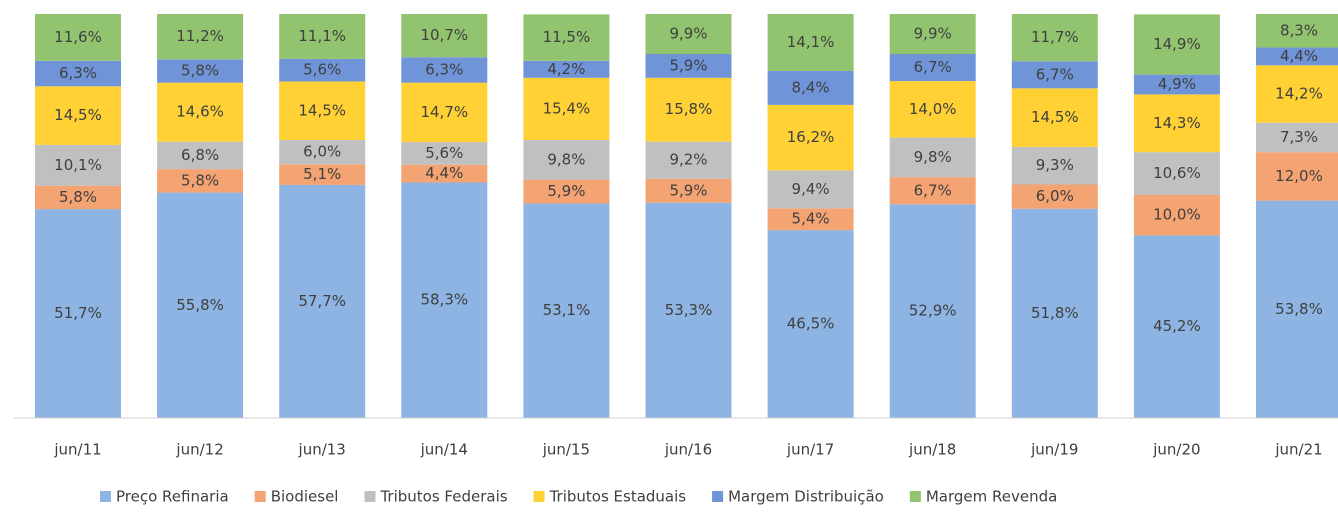 This screenshot has height=512, width=1338. I want to click on data-label: 14,0%, so click(933, 109).